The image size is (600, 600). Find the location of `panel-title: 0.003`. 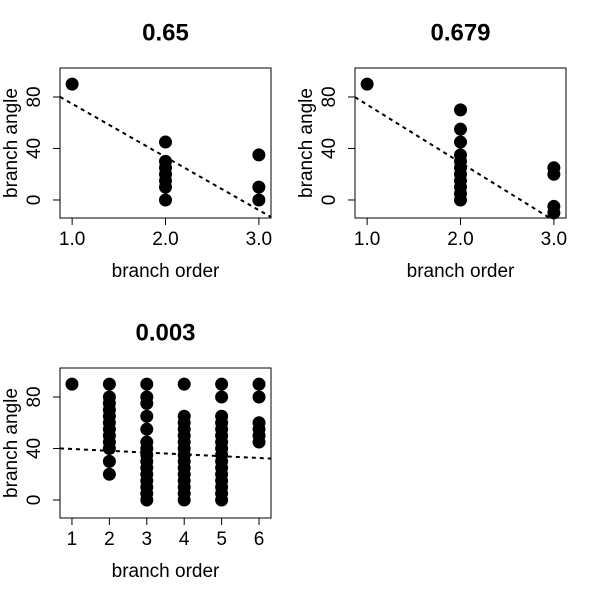

panel-title: 0.003 is located at coordinates (165, 332).